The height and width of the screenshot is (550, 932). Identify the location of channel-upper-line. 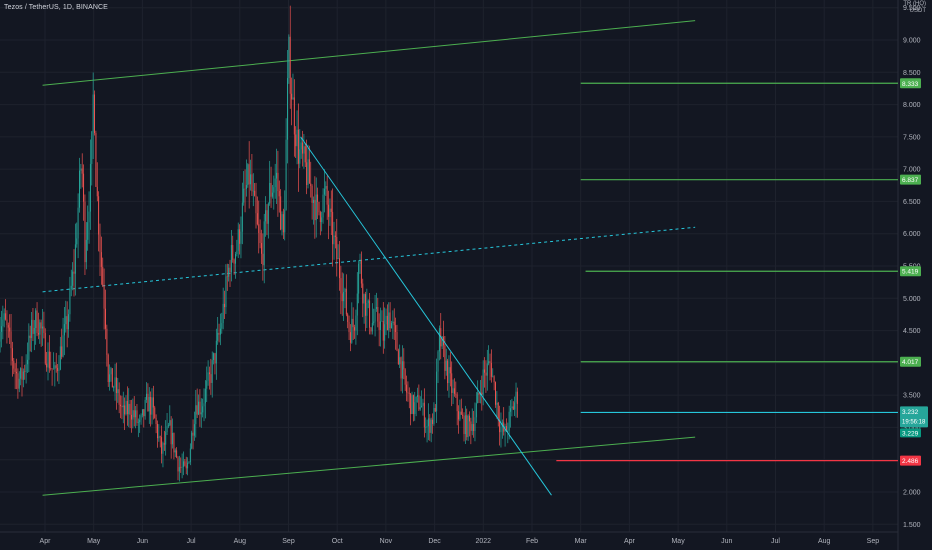
(369, 53).